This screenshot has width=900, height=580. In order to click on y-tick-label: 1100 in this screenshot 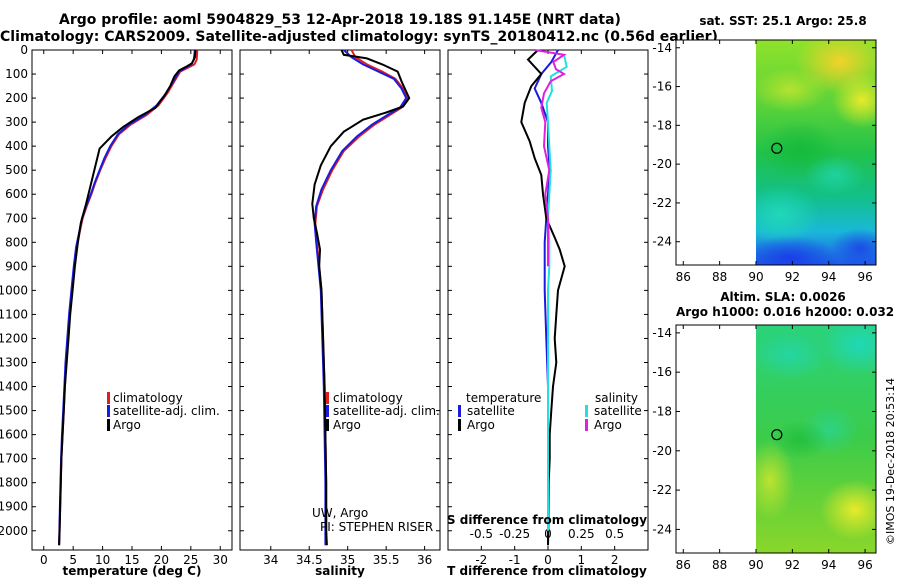, I will do `click(14, 314)`.